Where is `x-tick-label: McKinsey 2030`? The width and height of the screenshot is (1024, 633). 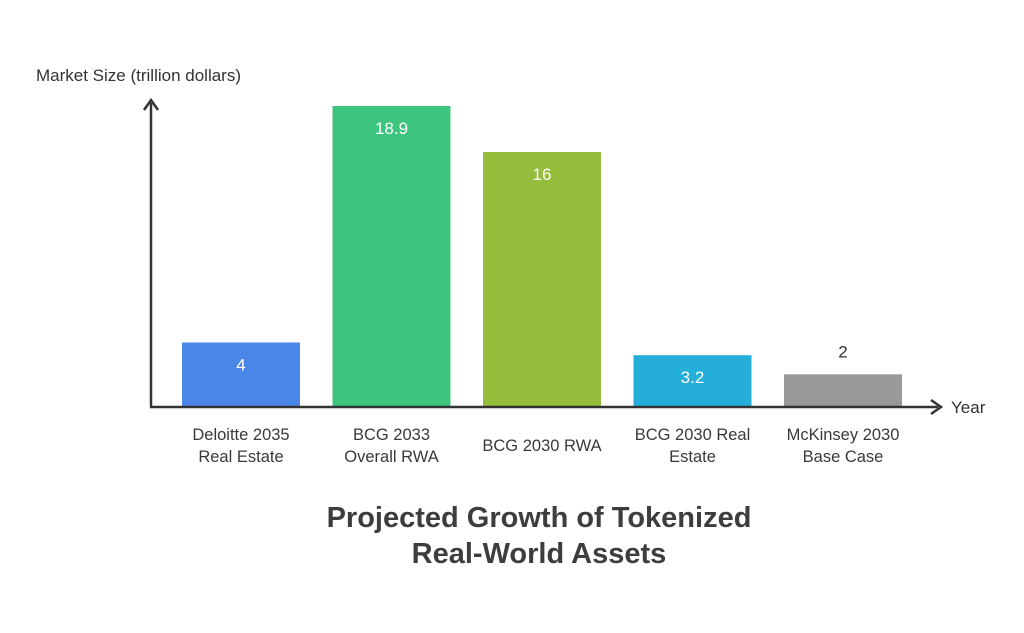
x-tick-label: McKinsey 2030 is located at coordinates (843, 435).